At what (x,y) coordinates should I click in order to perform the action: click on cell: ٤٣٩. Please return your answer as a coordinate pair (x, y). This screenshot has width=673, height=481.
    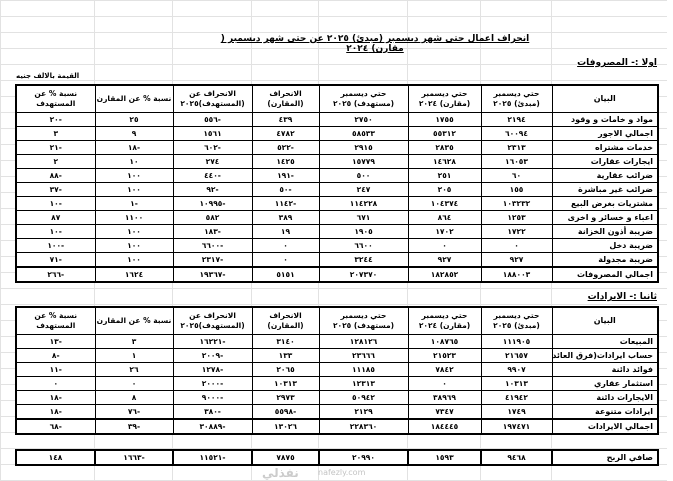
    Looking at the image, I should click on (285, 119).